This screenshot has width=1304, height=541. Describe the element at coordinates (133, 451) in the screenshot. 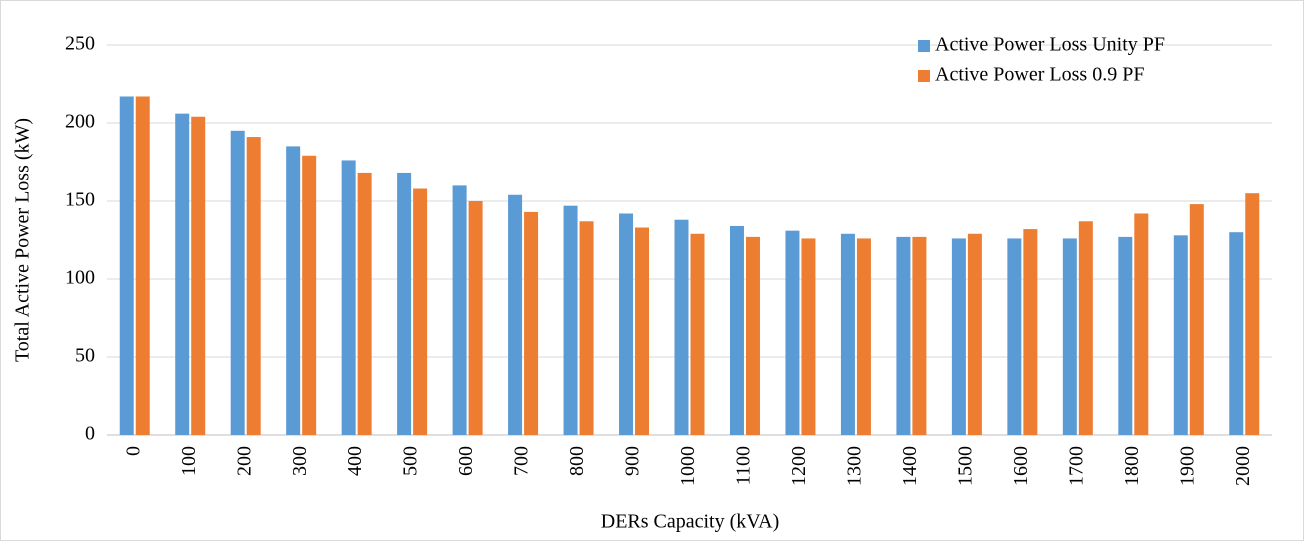

I see `x-tick-label: 0` at that location.